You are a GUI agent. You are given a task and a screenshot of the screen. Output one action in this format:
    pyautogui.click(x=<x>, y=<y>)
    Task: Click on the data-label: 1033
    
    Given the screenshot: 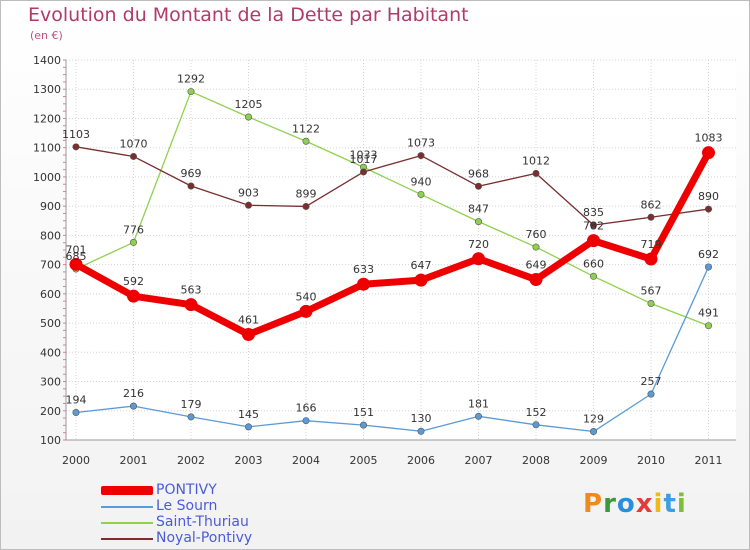 What is the action you would take?
    pyautogui.click(x=364, y=154)
    